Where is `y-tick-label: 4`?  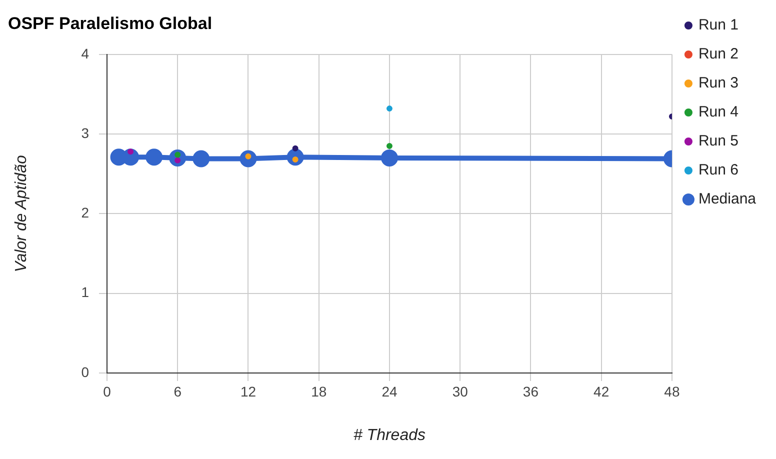 y-tick-label: 4 is located at coordinates (85, 53).